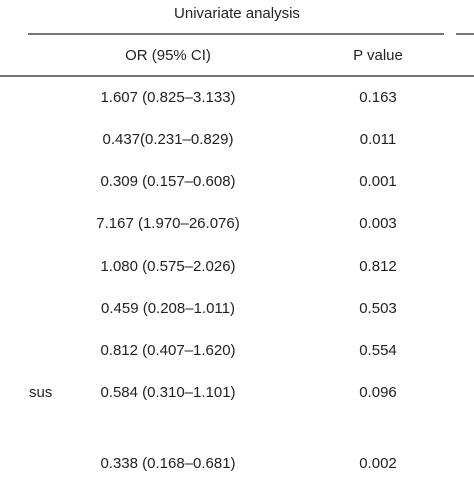 Image resolution: width=474 pixels, height=479 pixels. What do you see at coordinates (378, 181) in the screenshot?
I see `p-cell: 0.001` at bounding box center [378, 181].